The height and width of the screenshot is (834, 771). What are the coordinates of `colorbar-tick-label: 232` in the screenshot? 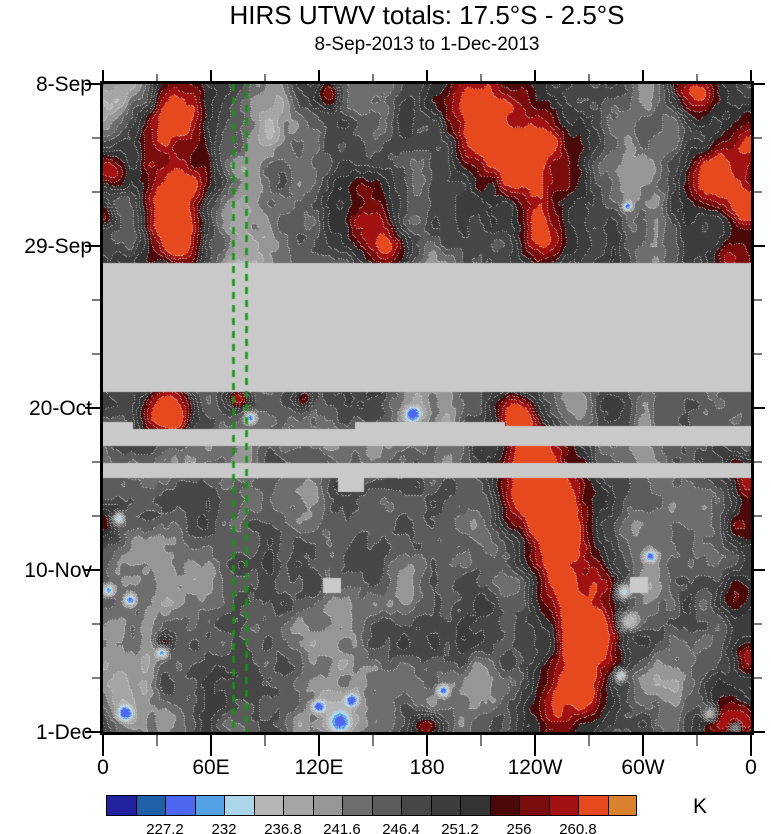 It's located at (224, 827).